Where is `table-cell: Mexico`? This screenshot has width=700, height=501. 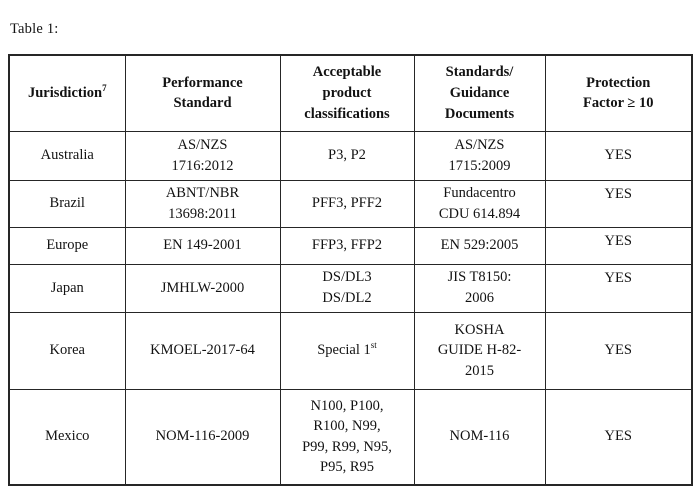
table-cell: Mexico is located at coordinates (67, 437).